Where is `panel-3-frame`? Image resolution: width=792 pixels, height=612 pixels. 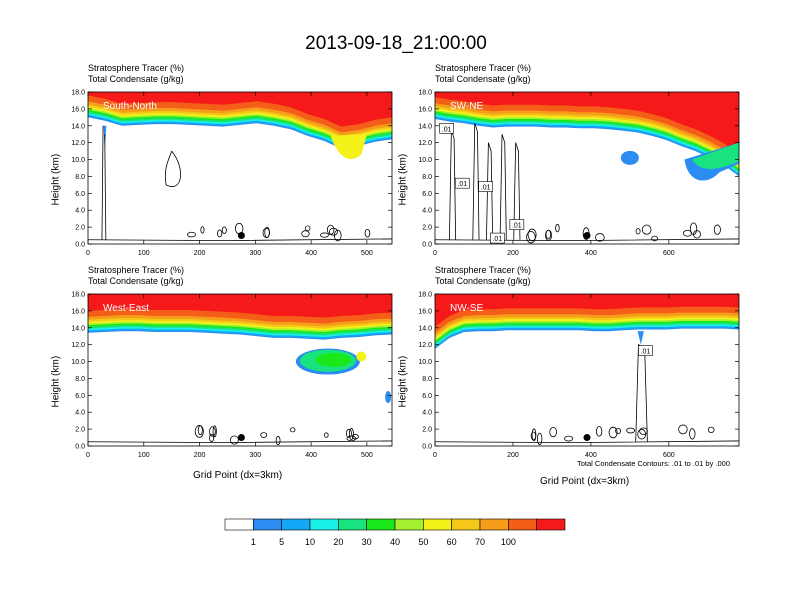 panel-3-frame is located at coordinates (240, 370).